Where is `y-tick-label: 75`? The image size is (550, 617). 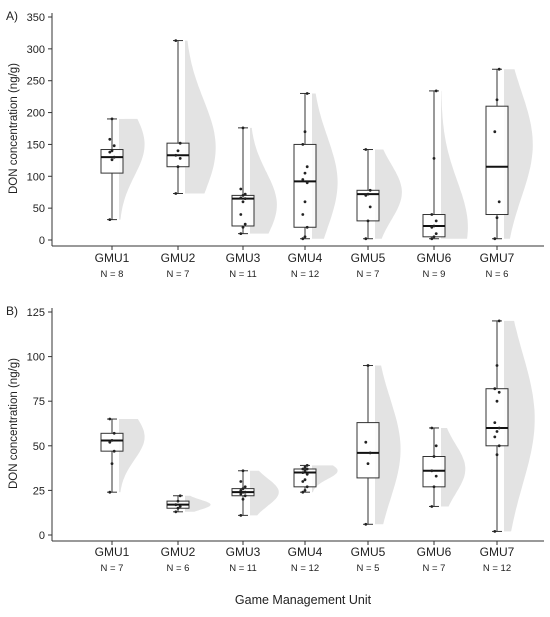 y-tick-label: 75 is located at coordinates (39, 402).